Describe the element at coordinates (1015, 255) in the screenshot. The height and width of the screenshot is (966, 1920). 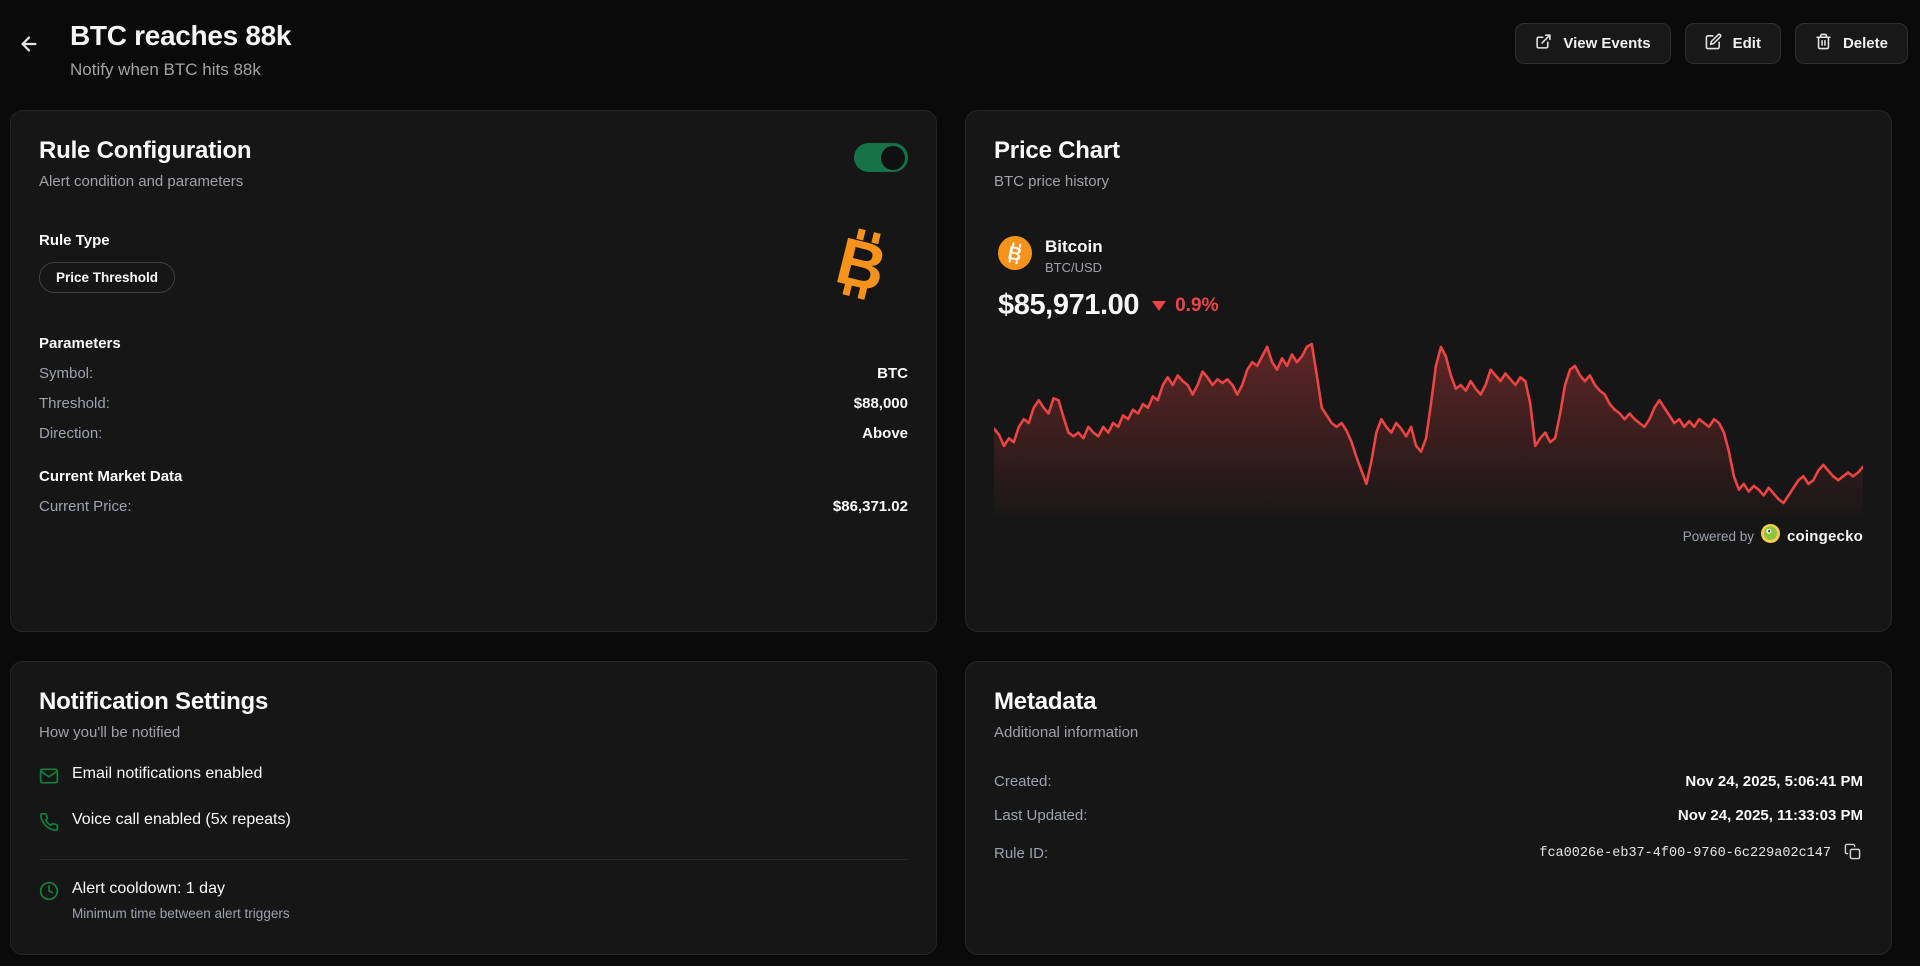
I see `bitcoin-coin-icon: B` at that location.